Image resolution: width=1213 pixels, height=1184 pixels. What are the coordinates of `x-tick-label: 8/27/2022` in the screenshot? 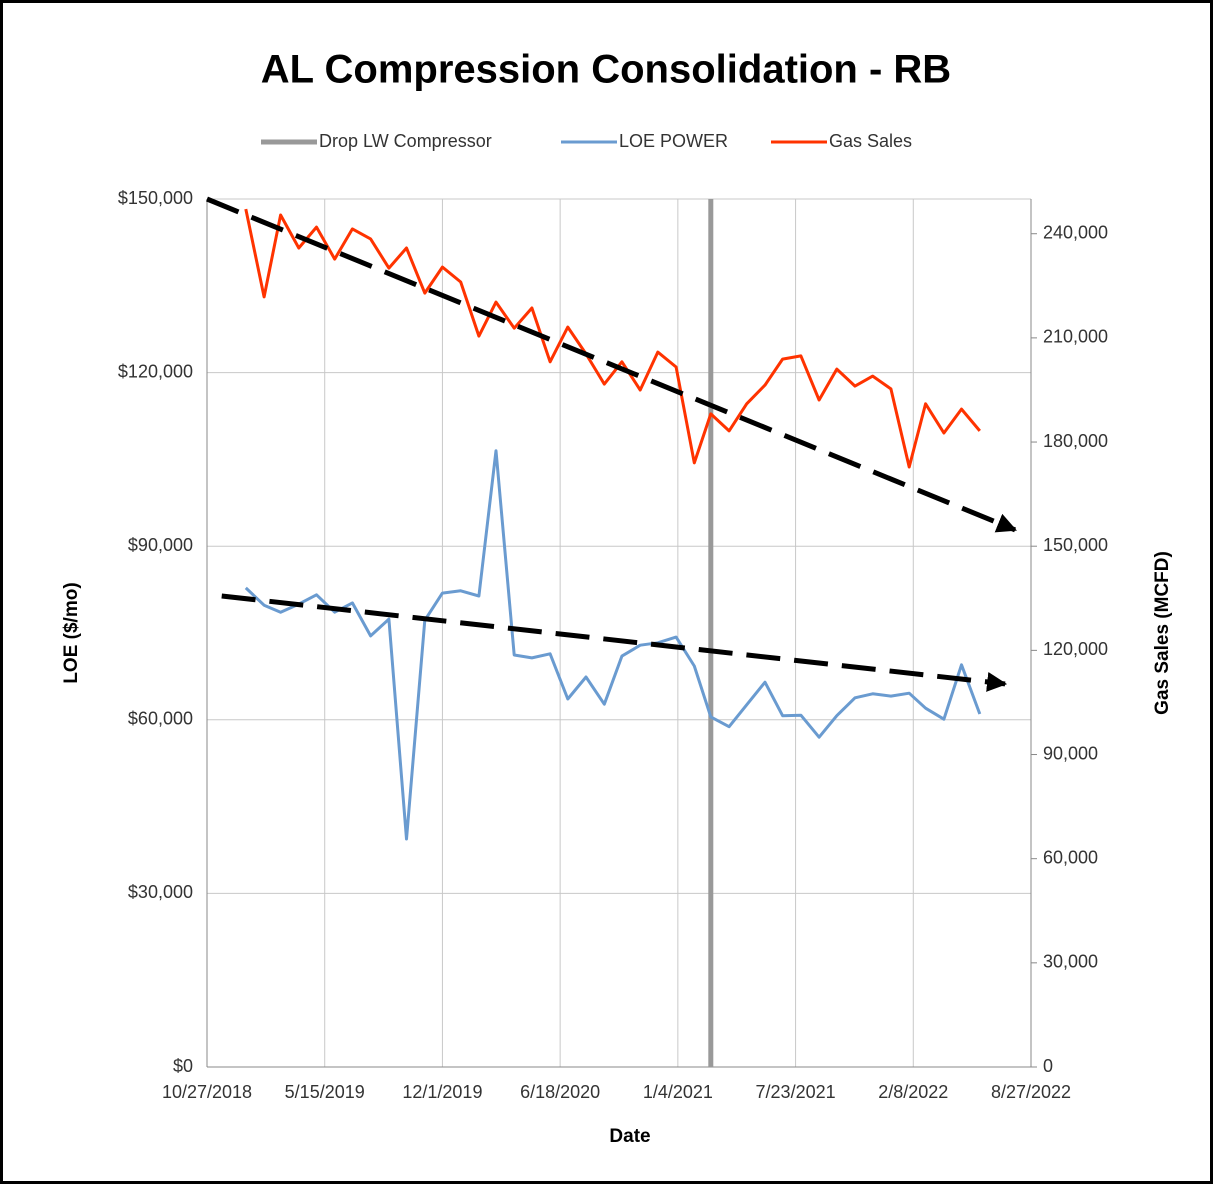 It's located at (1031, 1092).